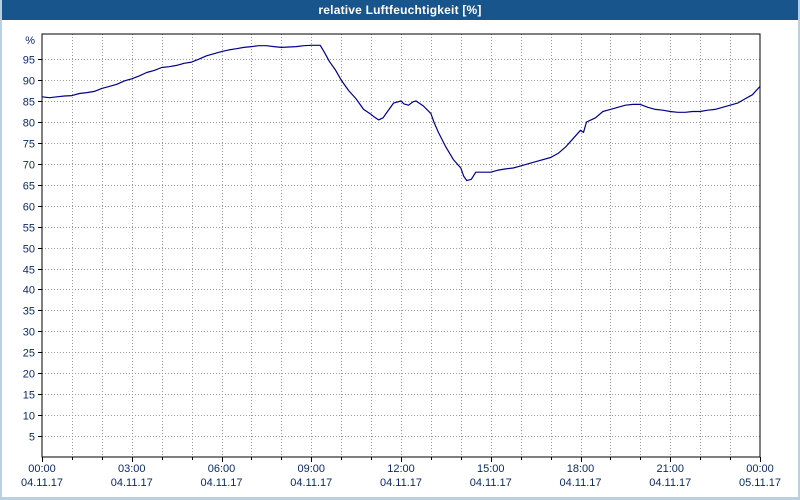 The image size is (800, 500). I want to click on y-tick-label: 95, so click(29, 61).